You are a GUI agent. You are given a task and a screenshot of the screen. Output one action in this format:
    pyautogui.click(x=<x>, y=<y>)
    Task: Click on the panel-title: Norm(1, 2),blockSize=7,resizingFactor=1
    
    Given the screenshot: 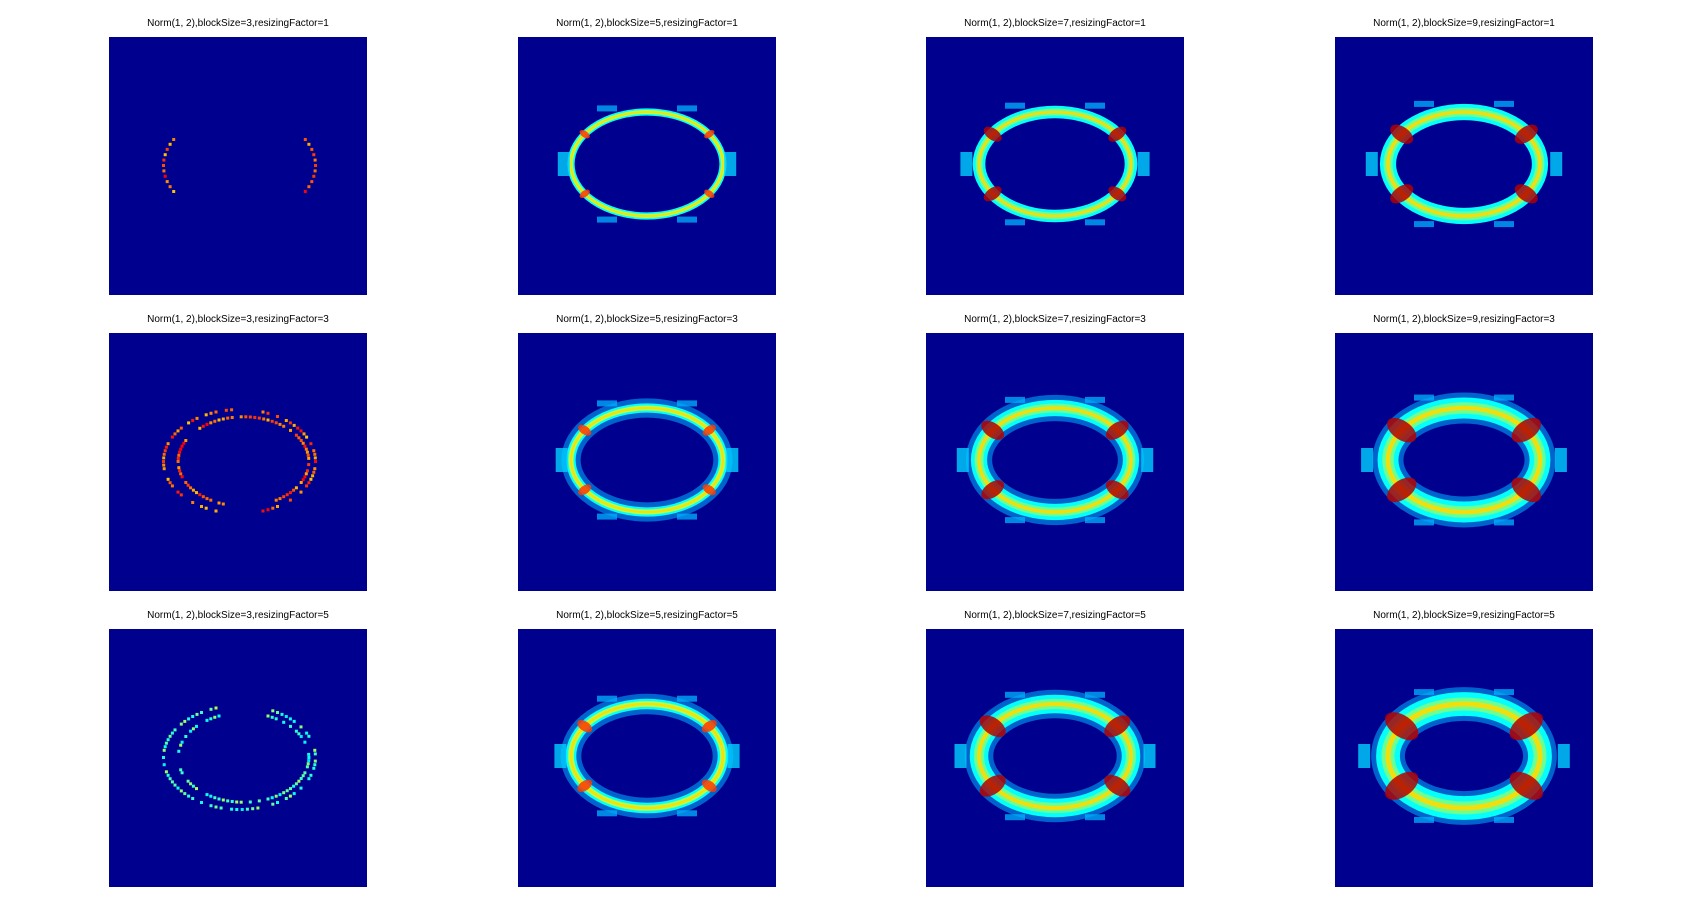 What is the action you would take?
    pyautogui.click(x=1055, y=23)
    